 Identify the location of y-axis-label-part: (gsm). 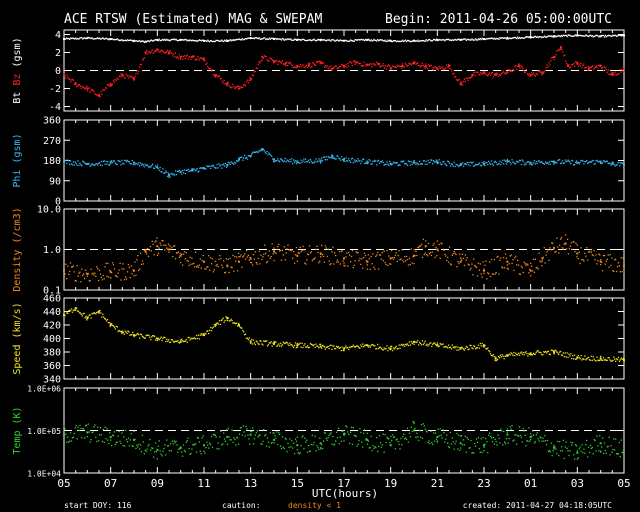
(17, 55).